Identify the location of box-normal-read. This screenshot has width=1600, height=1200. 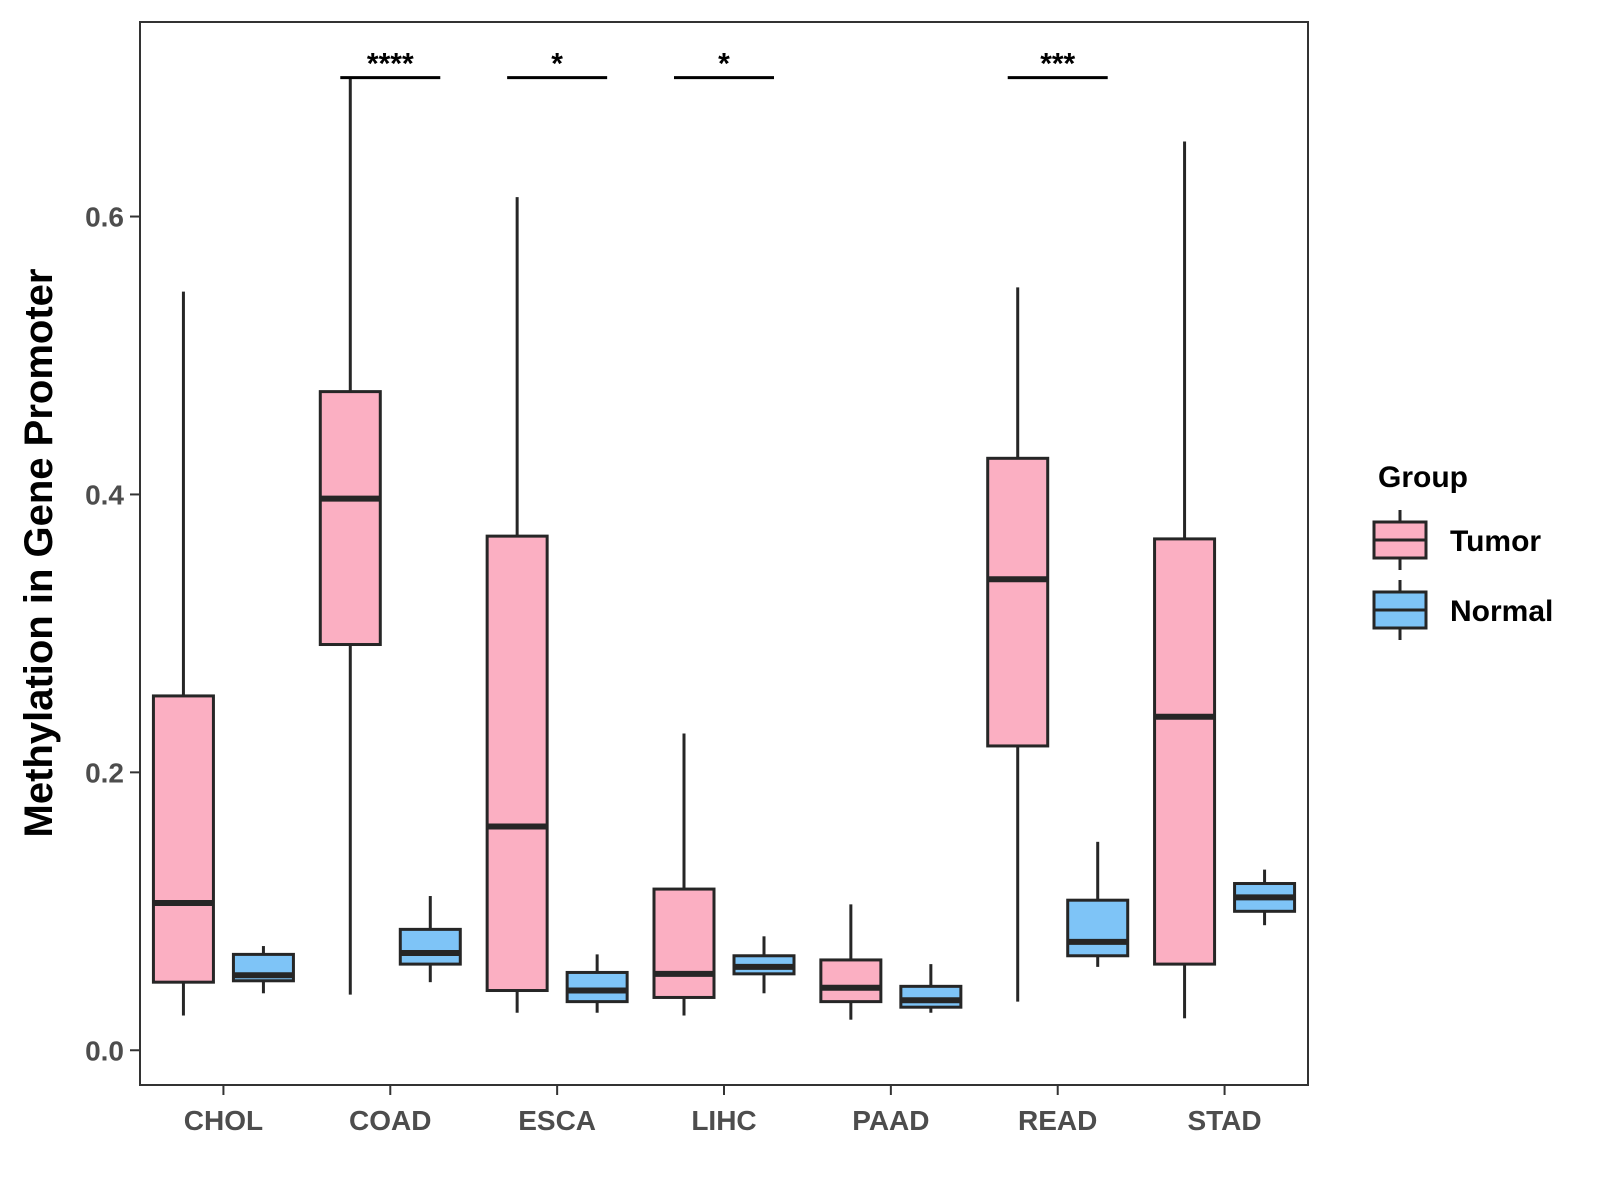
(1098, 904).